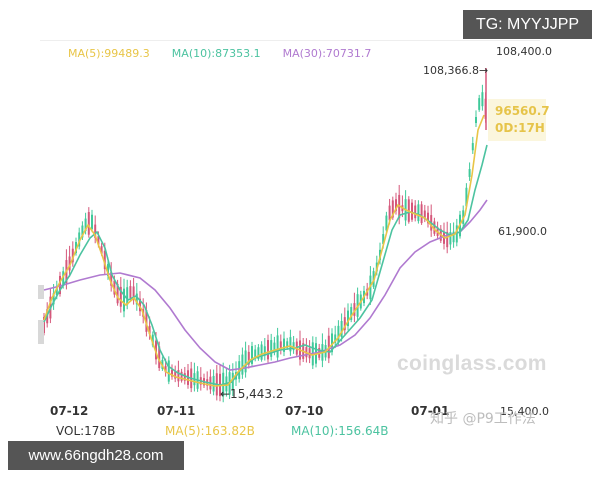  What do you see at coordinates (252, 394) in the screenshot?
I see `low-annotation: ←15,443.2` at bounding box center [252, 394].